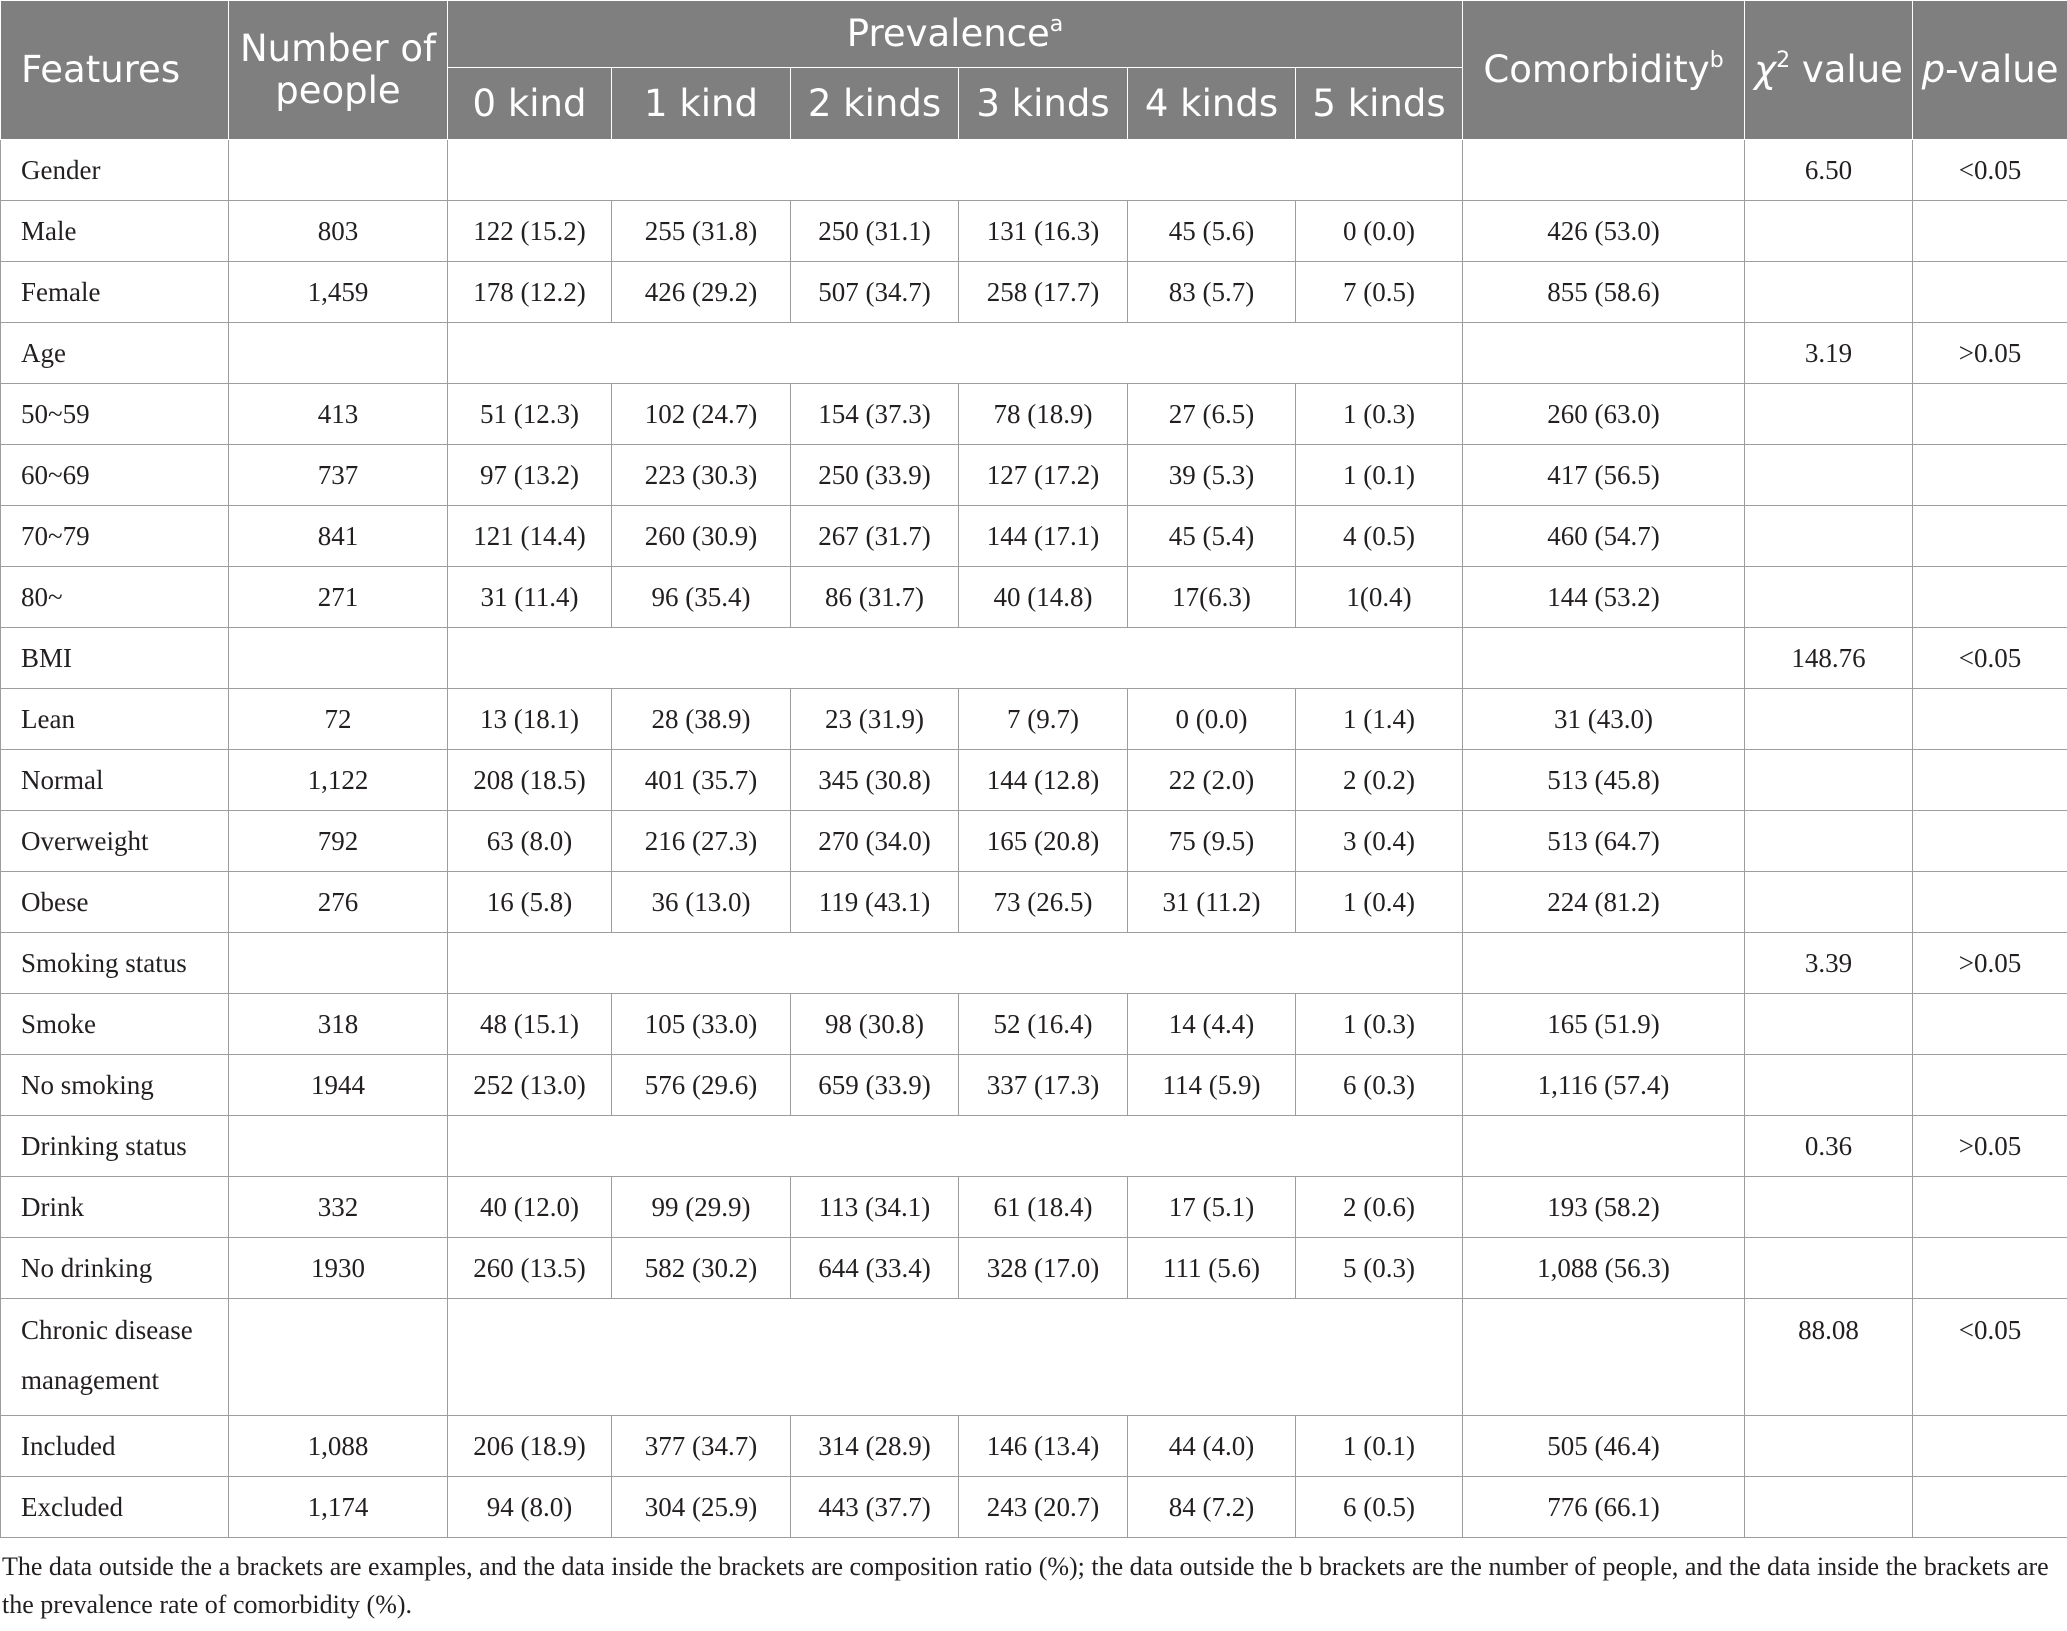 Image resolution: width=2067 pixels, height=1631 pixels. What do you see at coordinates (1604, 414) in the screenshot?
I see `comorbidity-cell: 260 (63.0)` at bounding box center [1604, 414].